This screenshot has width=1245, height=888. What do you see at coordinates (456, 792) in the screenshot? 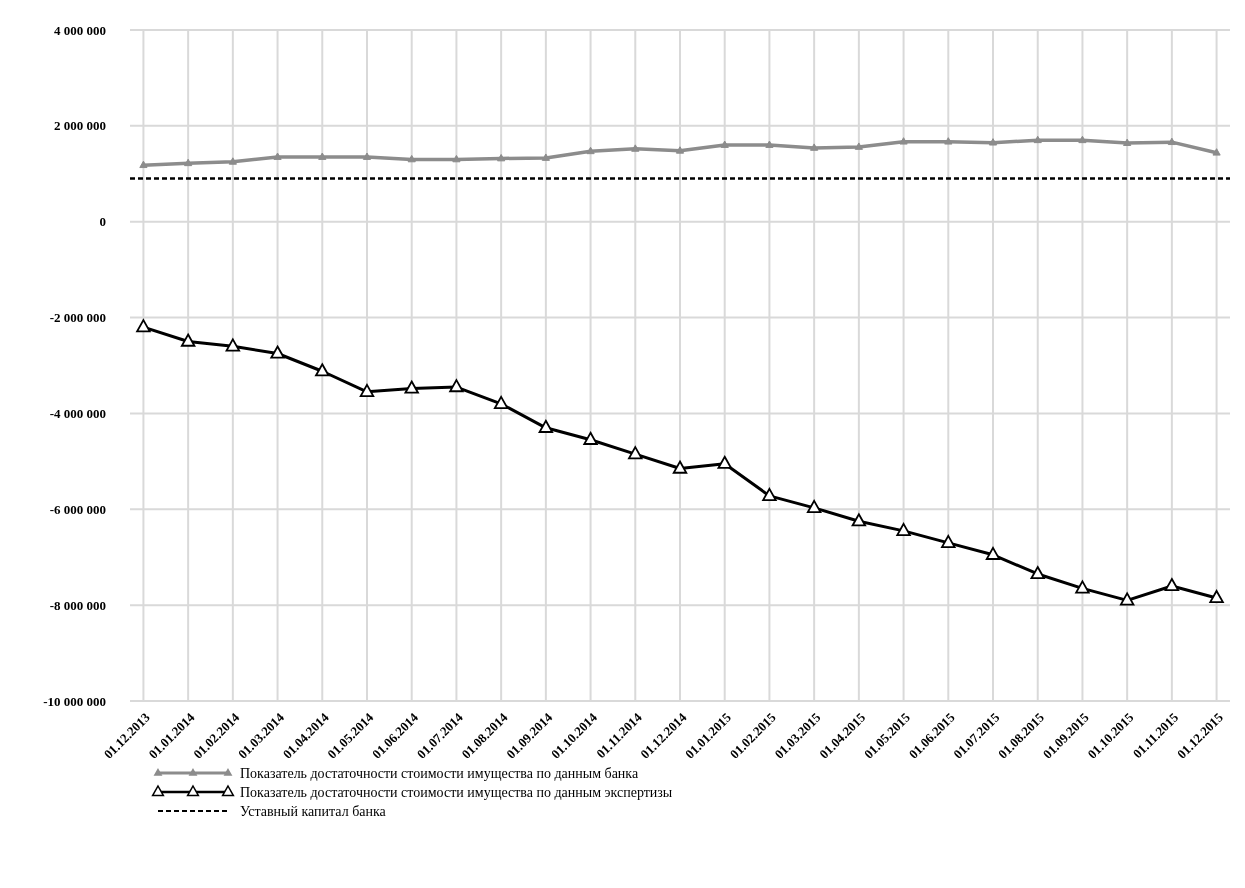
I see `legend-label: Показатель достаточности стоимости имущества по данным экспертизы` at bounding box center [456, 792].